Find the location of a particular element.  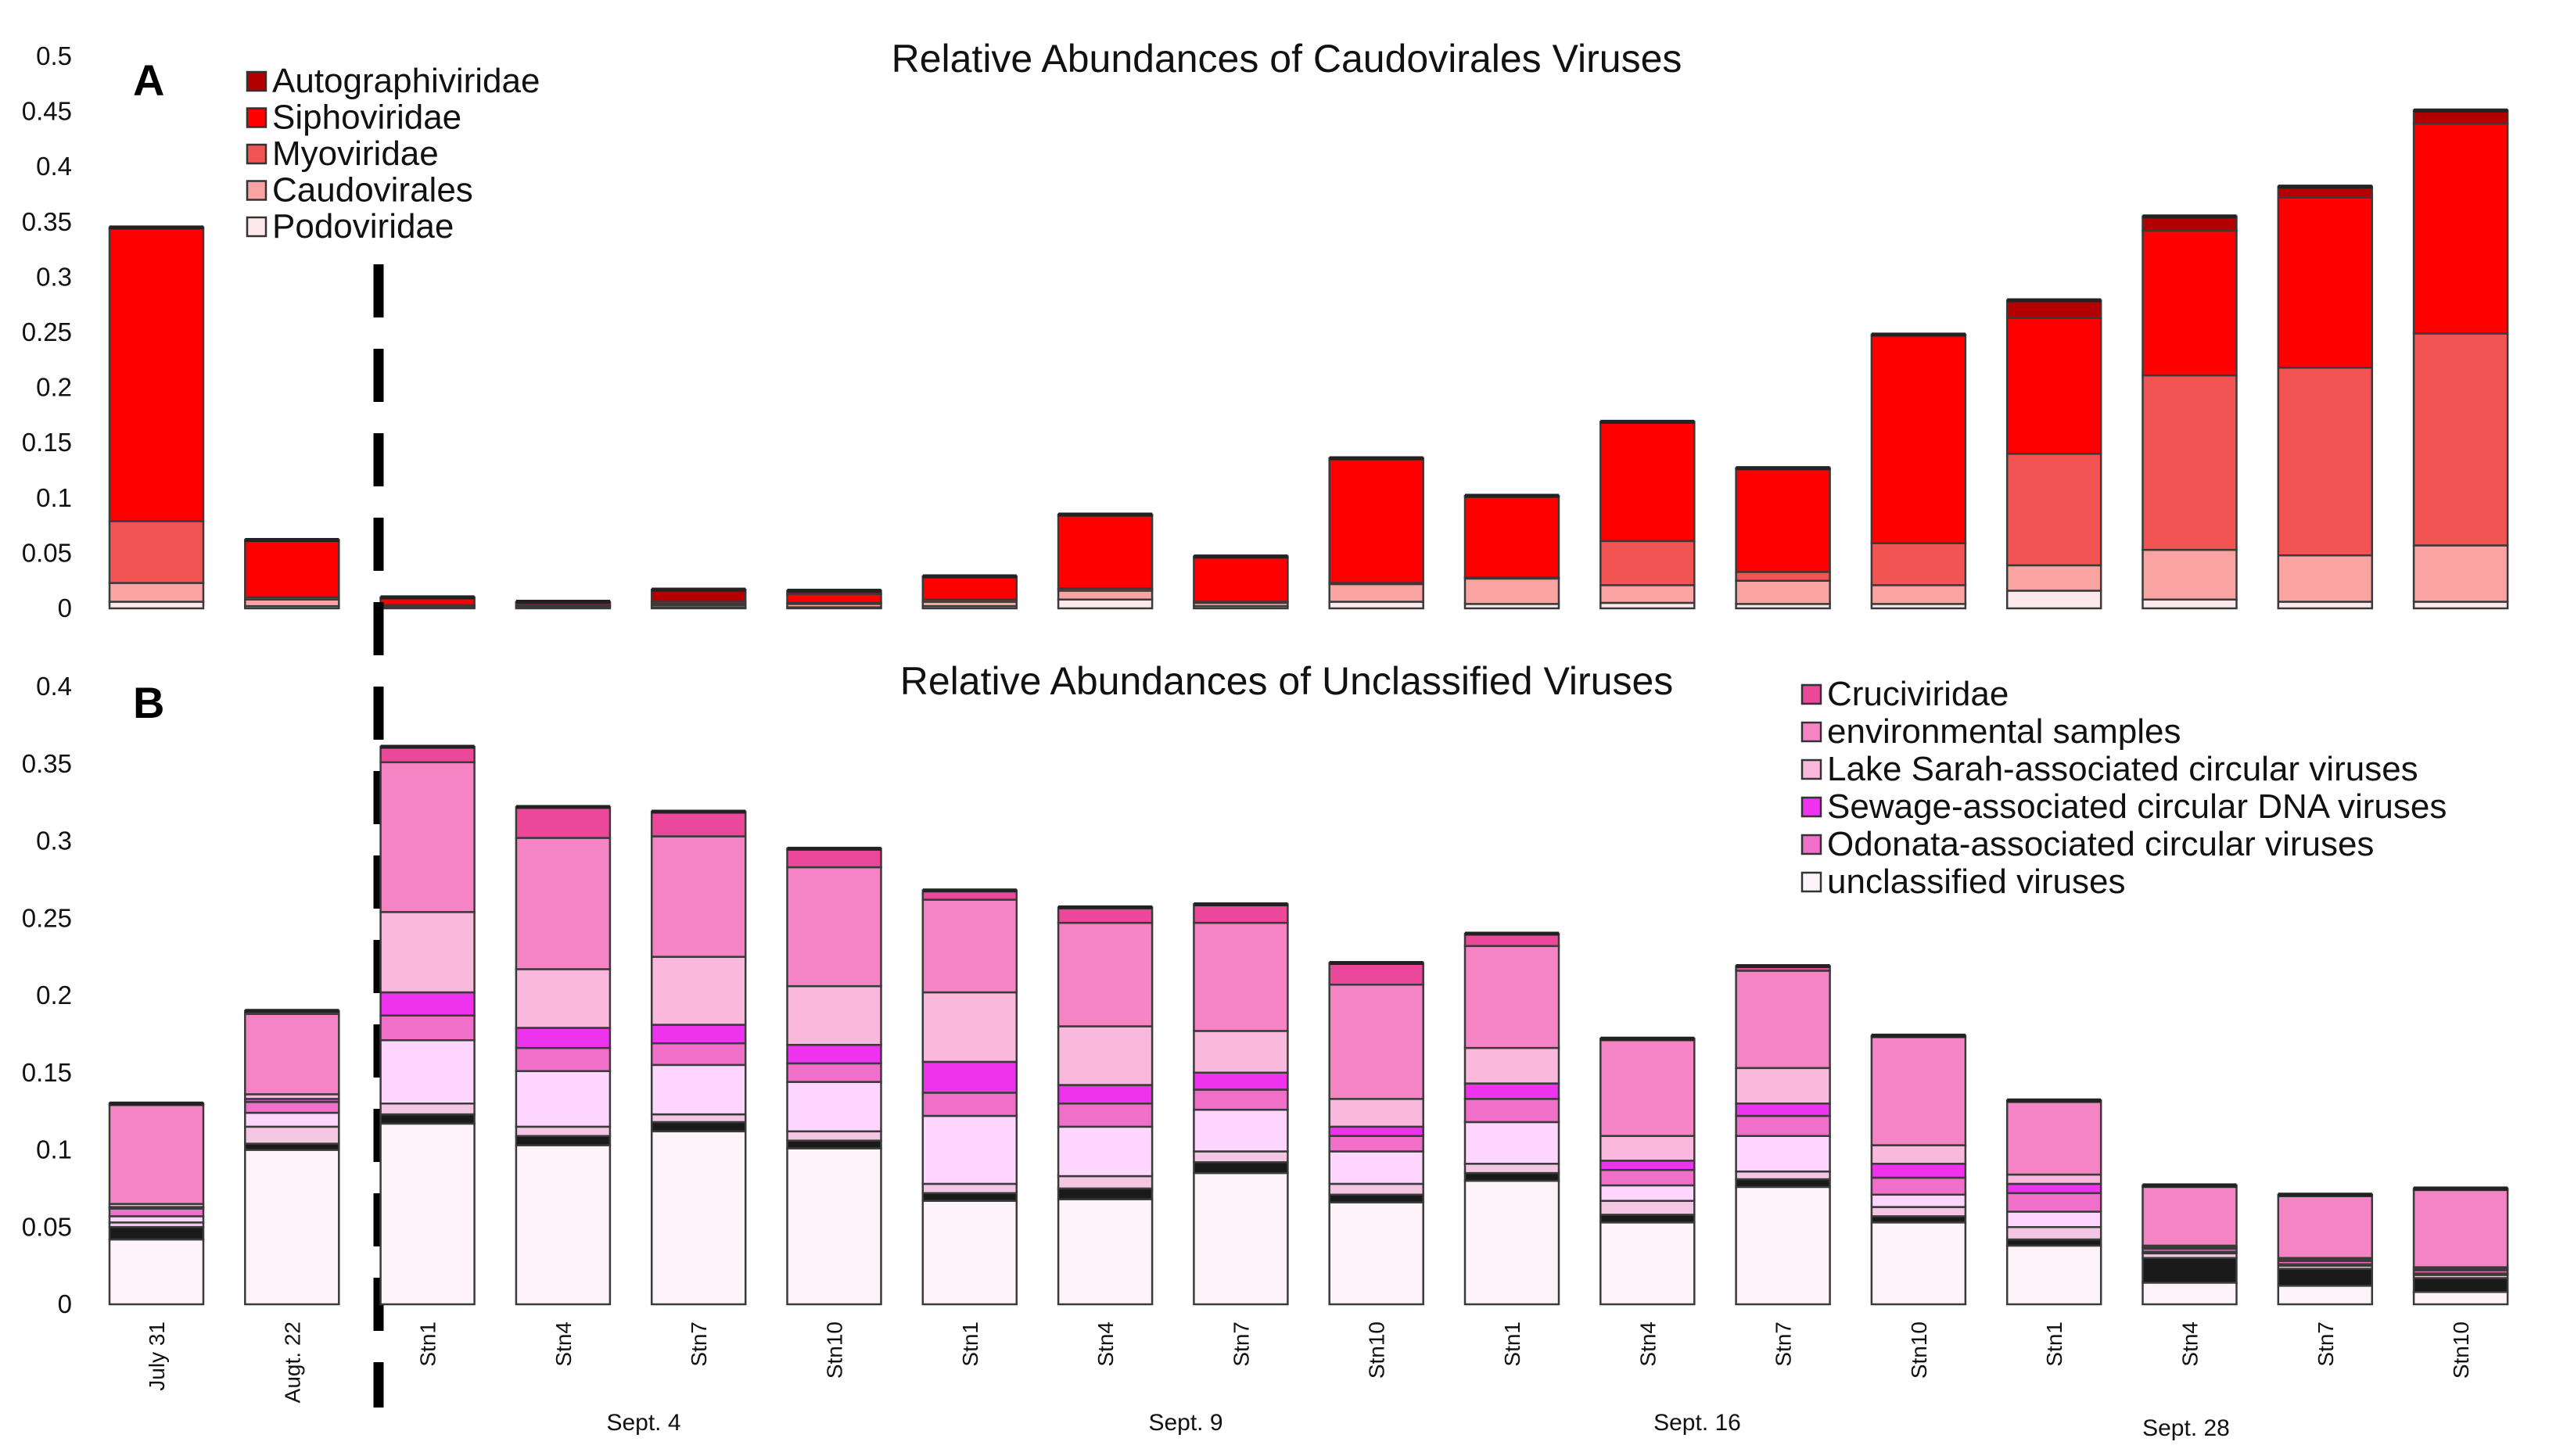

panel-b-y-axis: 0 0.05 0.1 0.15 0.2 0.25 0.3 0.35 0.4 is located at coordinates (47, 995).